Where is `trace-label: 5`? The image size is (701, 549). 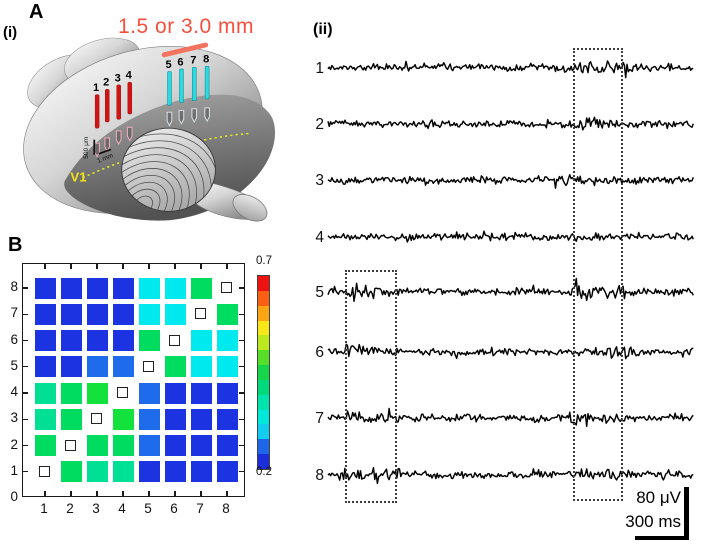 trace-label: 5 is located at coordinates (319, 292).